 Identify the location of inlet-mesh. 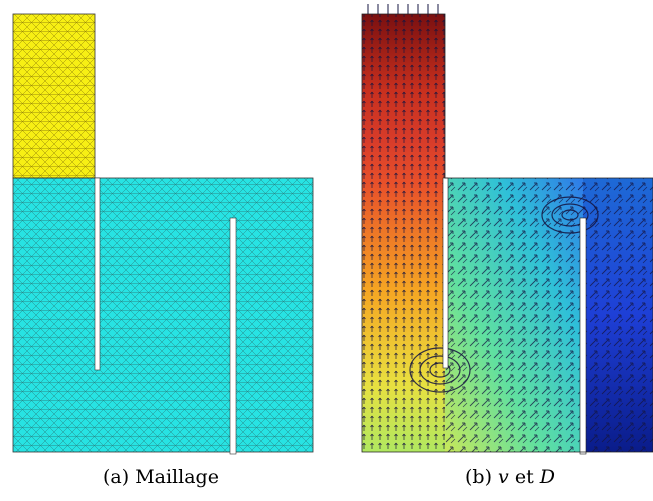
(54, 96).